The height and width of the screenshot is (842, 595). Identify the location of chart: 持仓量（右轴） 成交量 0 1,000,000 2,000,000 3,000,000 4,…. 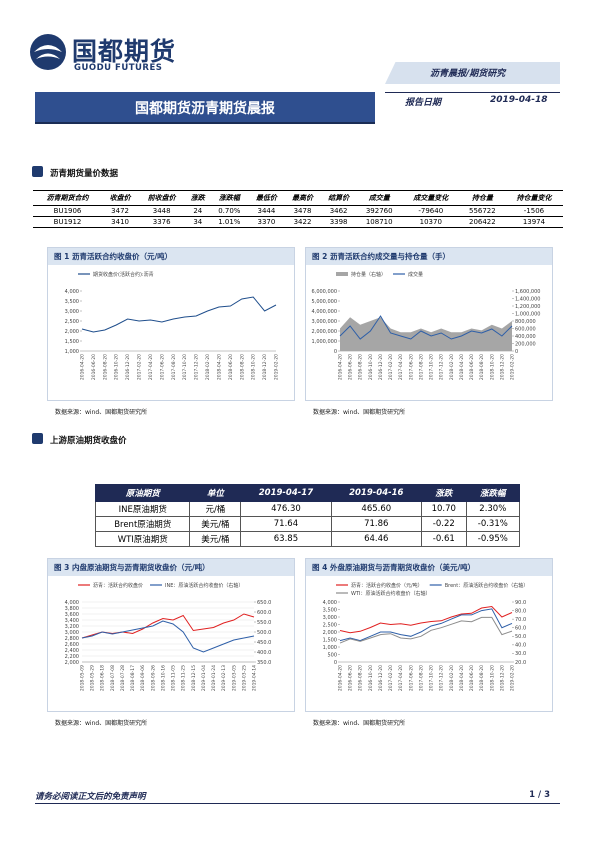
(426, 325).